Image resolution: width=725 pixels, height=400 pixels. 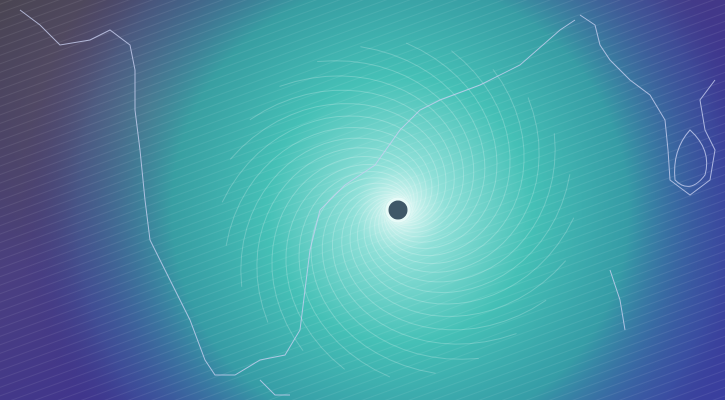 I want to click on cyclone-eye, so click(x=398, y=210).